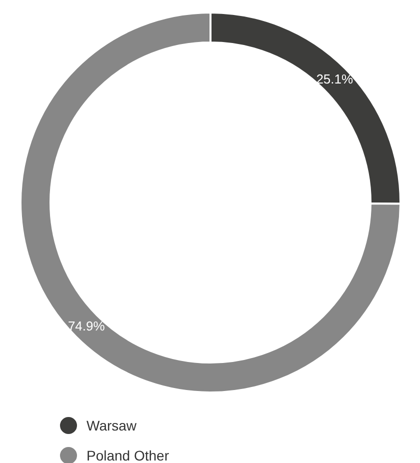 This screenshot has height=463, width=420. I want to click on legend-label: Poland Other, so click(128, 455).